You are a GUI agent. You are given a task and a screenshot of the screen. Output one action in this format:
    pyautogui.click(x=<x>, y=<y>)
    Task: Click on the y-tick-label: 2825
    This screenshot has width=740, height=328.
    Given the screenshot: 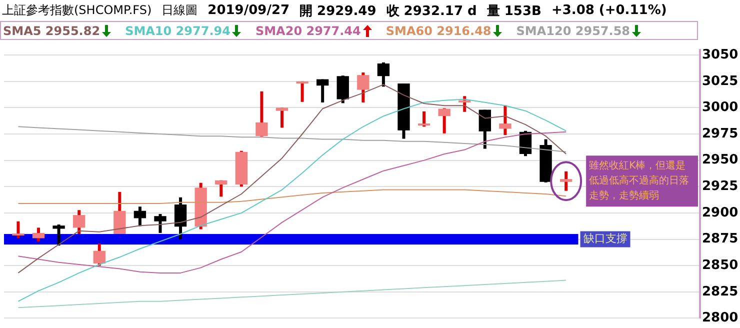 What is the action you would take?
    pyautogui.click(x=720, y=292)
    